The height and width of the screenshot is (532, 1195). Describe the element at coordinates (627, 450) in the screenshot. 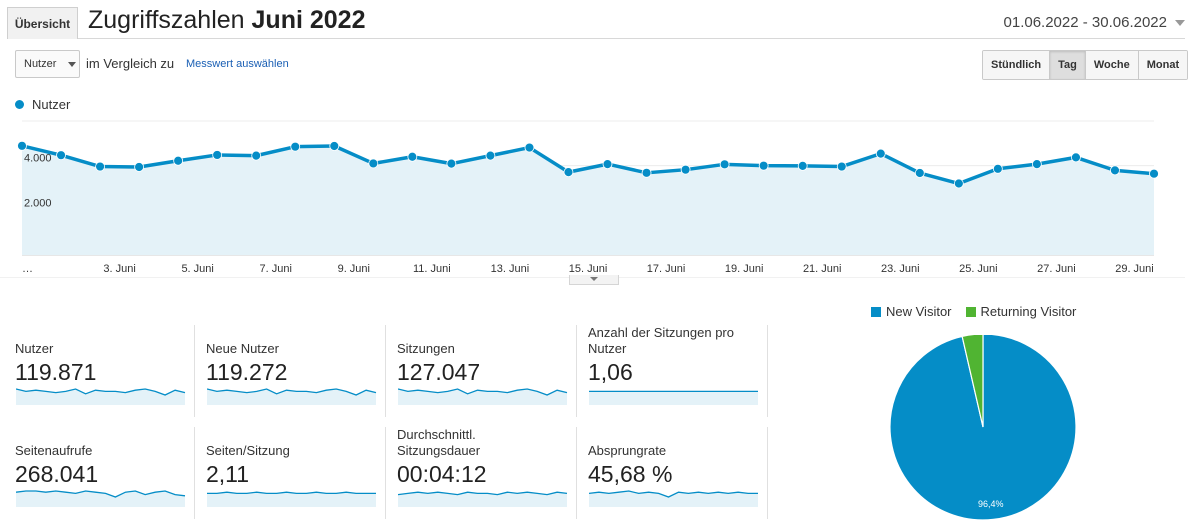

I see `metric-label: Absprungrate` at that location.